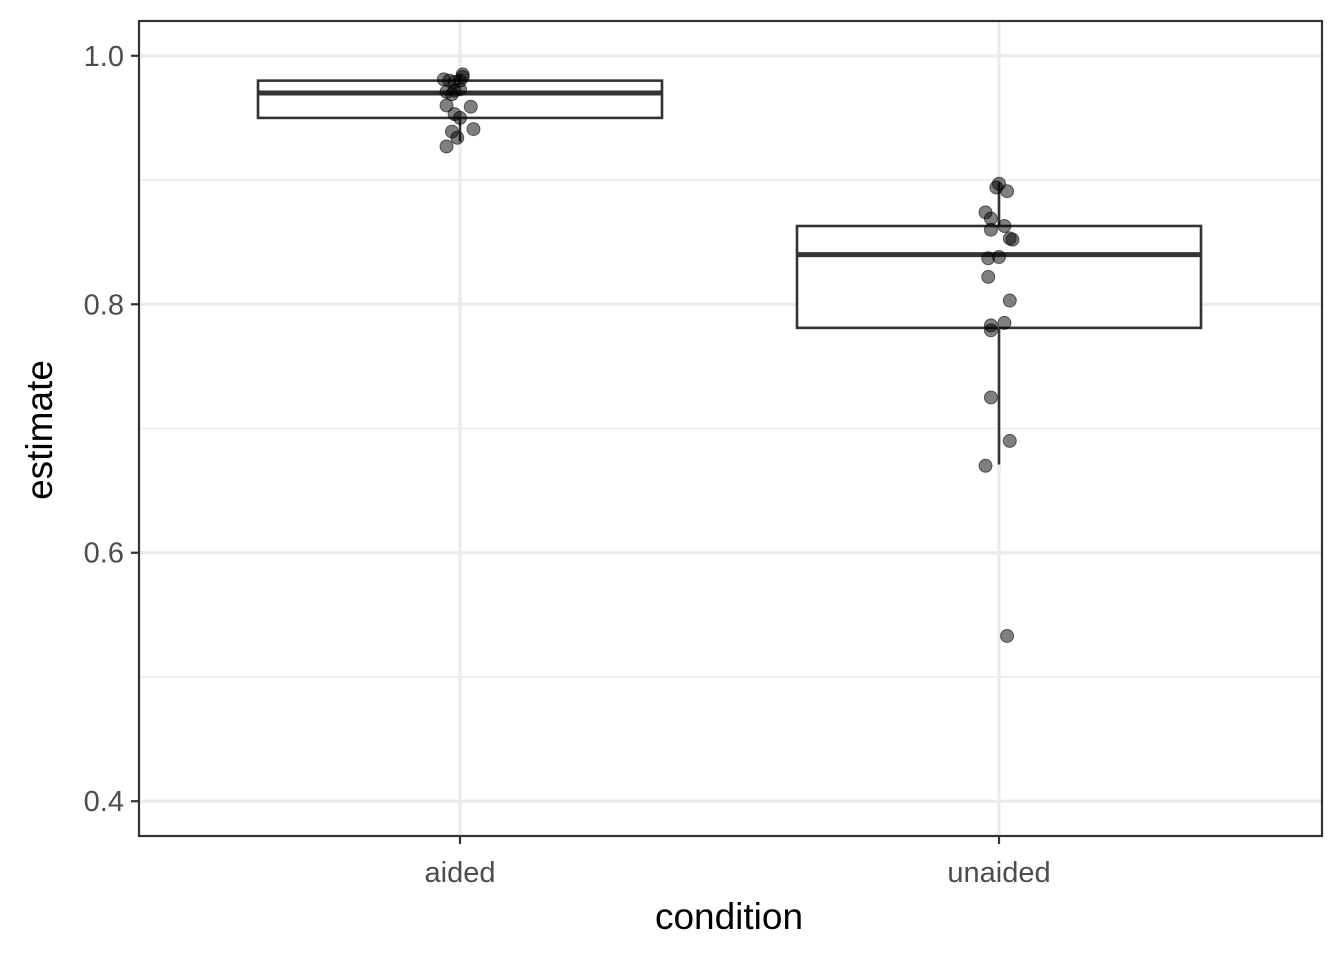 This screenshot has width=1344, height=960. Describe the element at coordinates (460, 873) in the screenshot. I see `x-tick-label-aided: aided` at that location.